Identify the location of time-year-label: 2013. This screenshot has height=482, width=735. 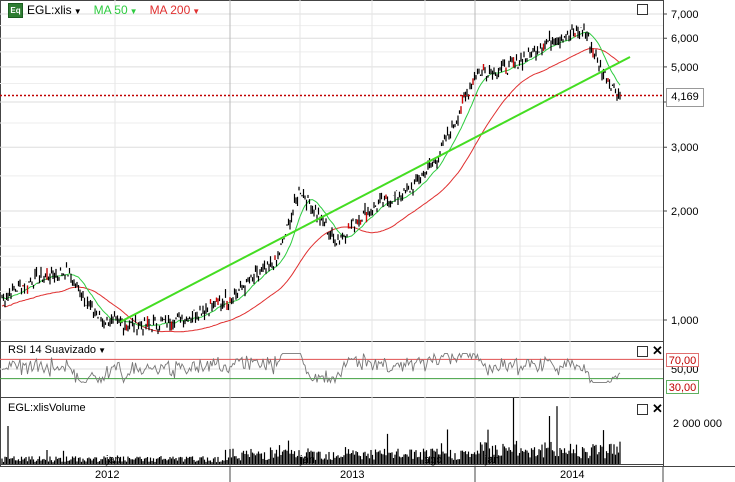
(352, 475).